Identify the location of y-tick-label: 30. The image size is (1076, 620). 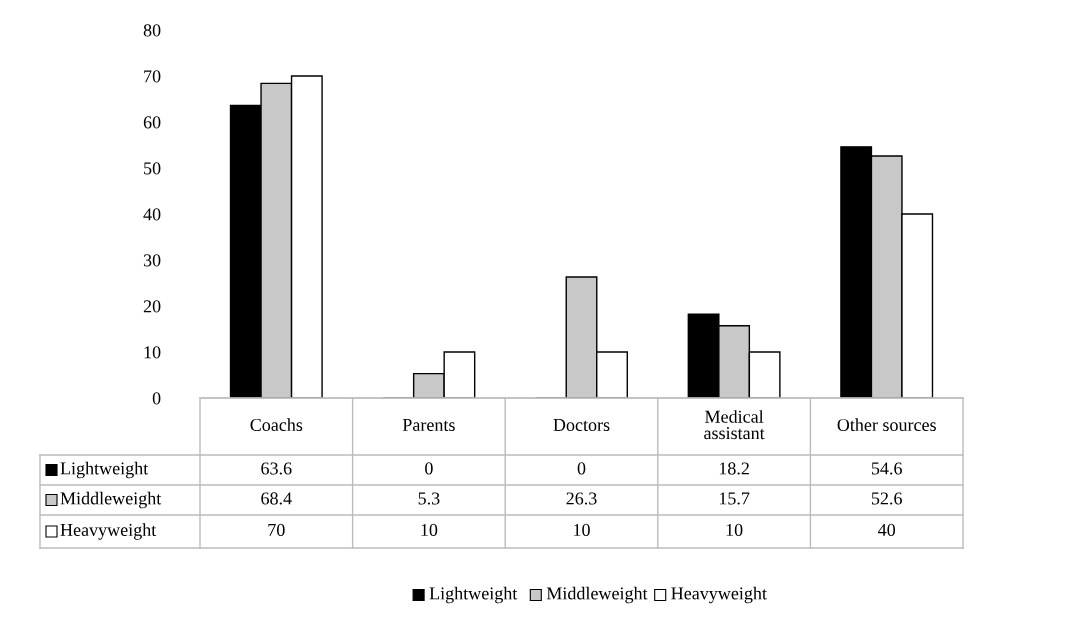
(152, 260).